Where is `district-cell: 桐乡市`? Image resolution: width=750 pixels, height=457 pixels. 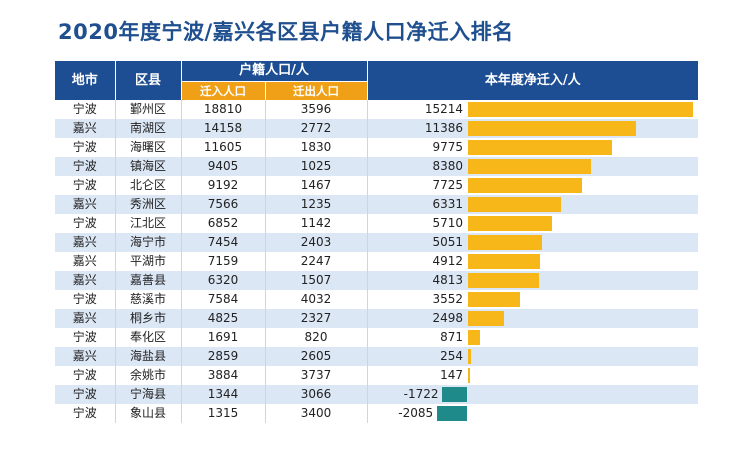 district-cell: 桐乡市 is located at coordinates (148, 318).